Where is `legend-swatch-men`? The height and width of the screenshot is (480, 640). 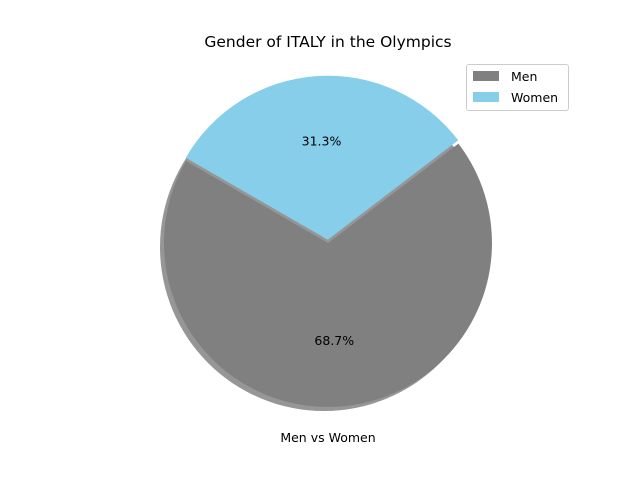 legend-swatch-men is located at coordinates (486, 76).